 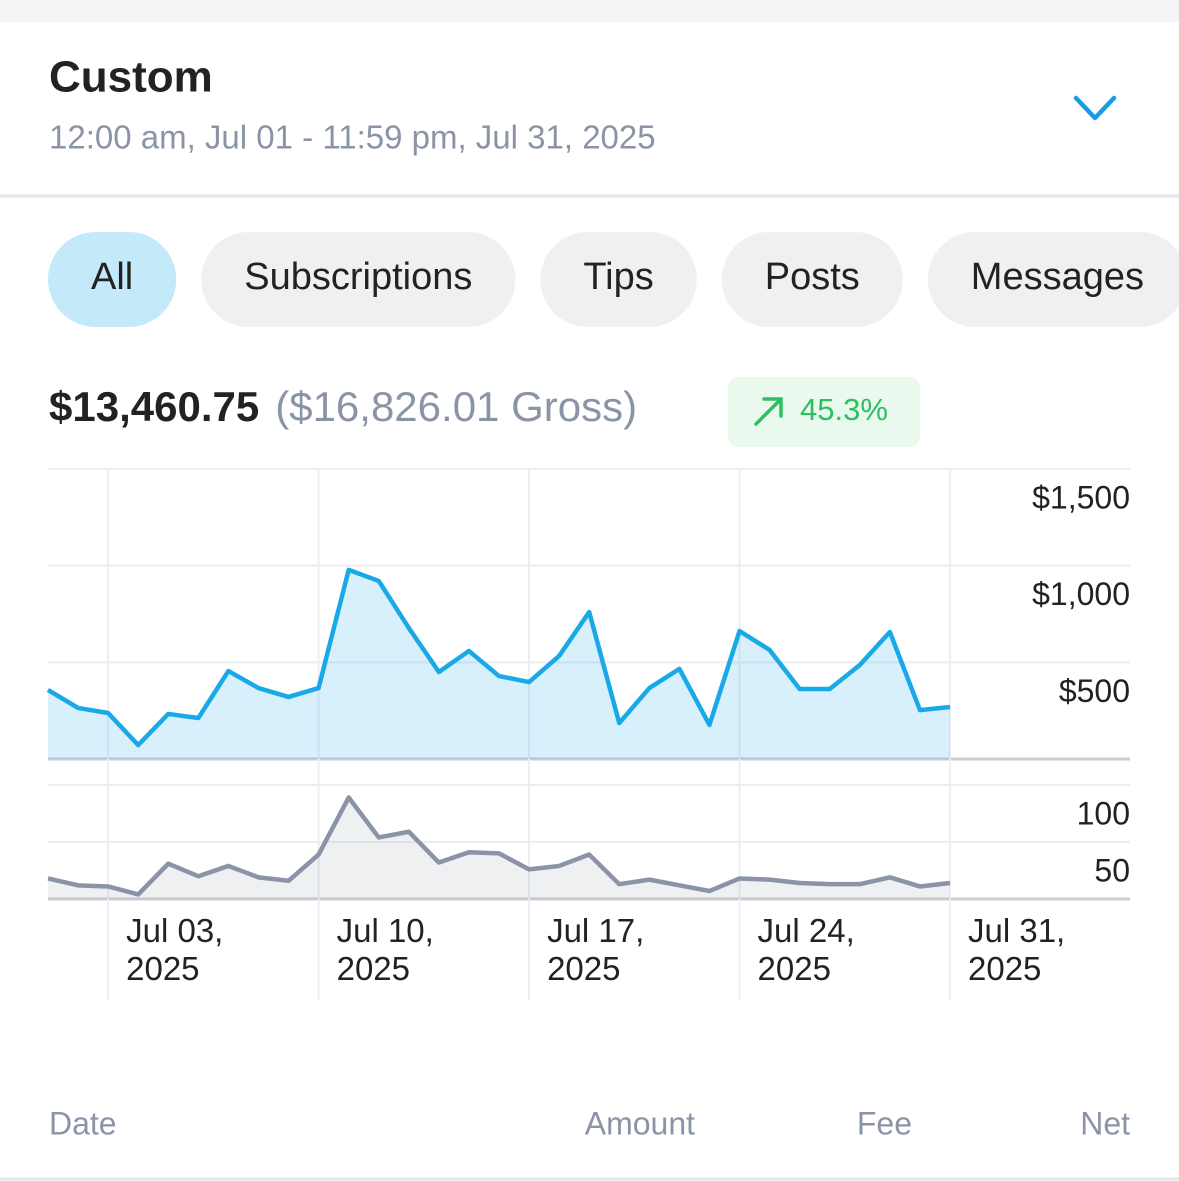 I want to click on x-tick-label: Jul 10, 2025, so click(x=385, y=949).